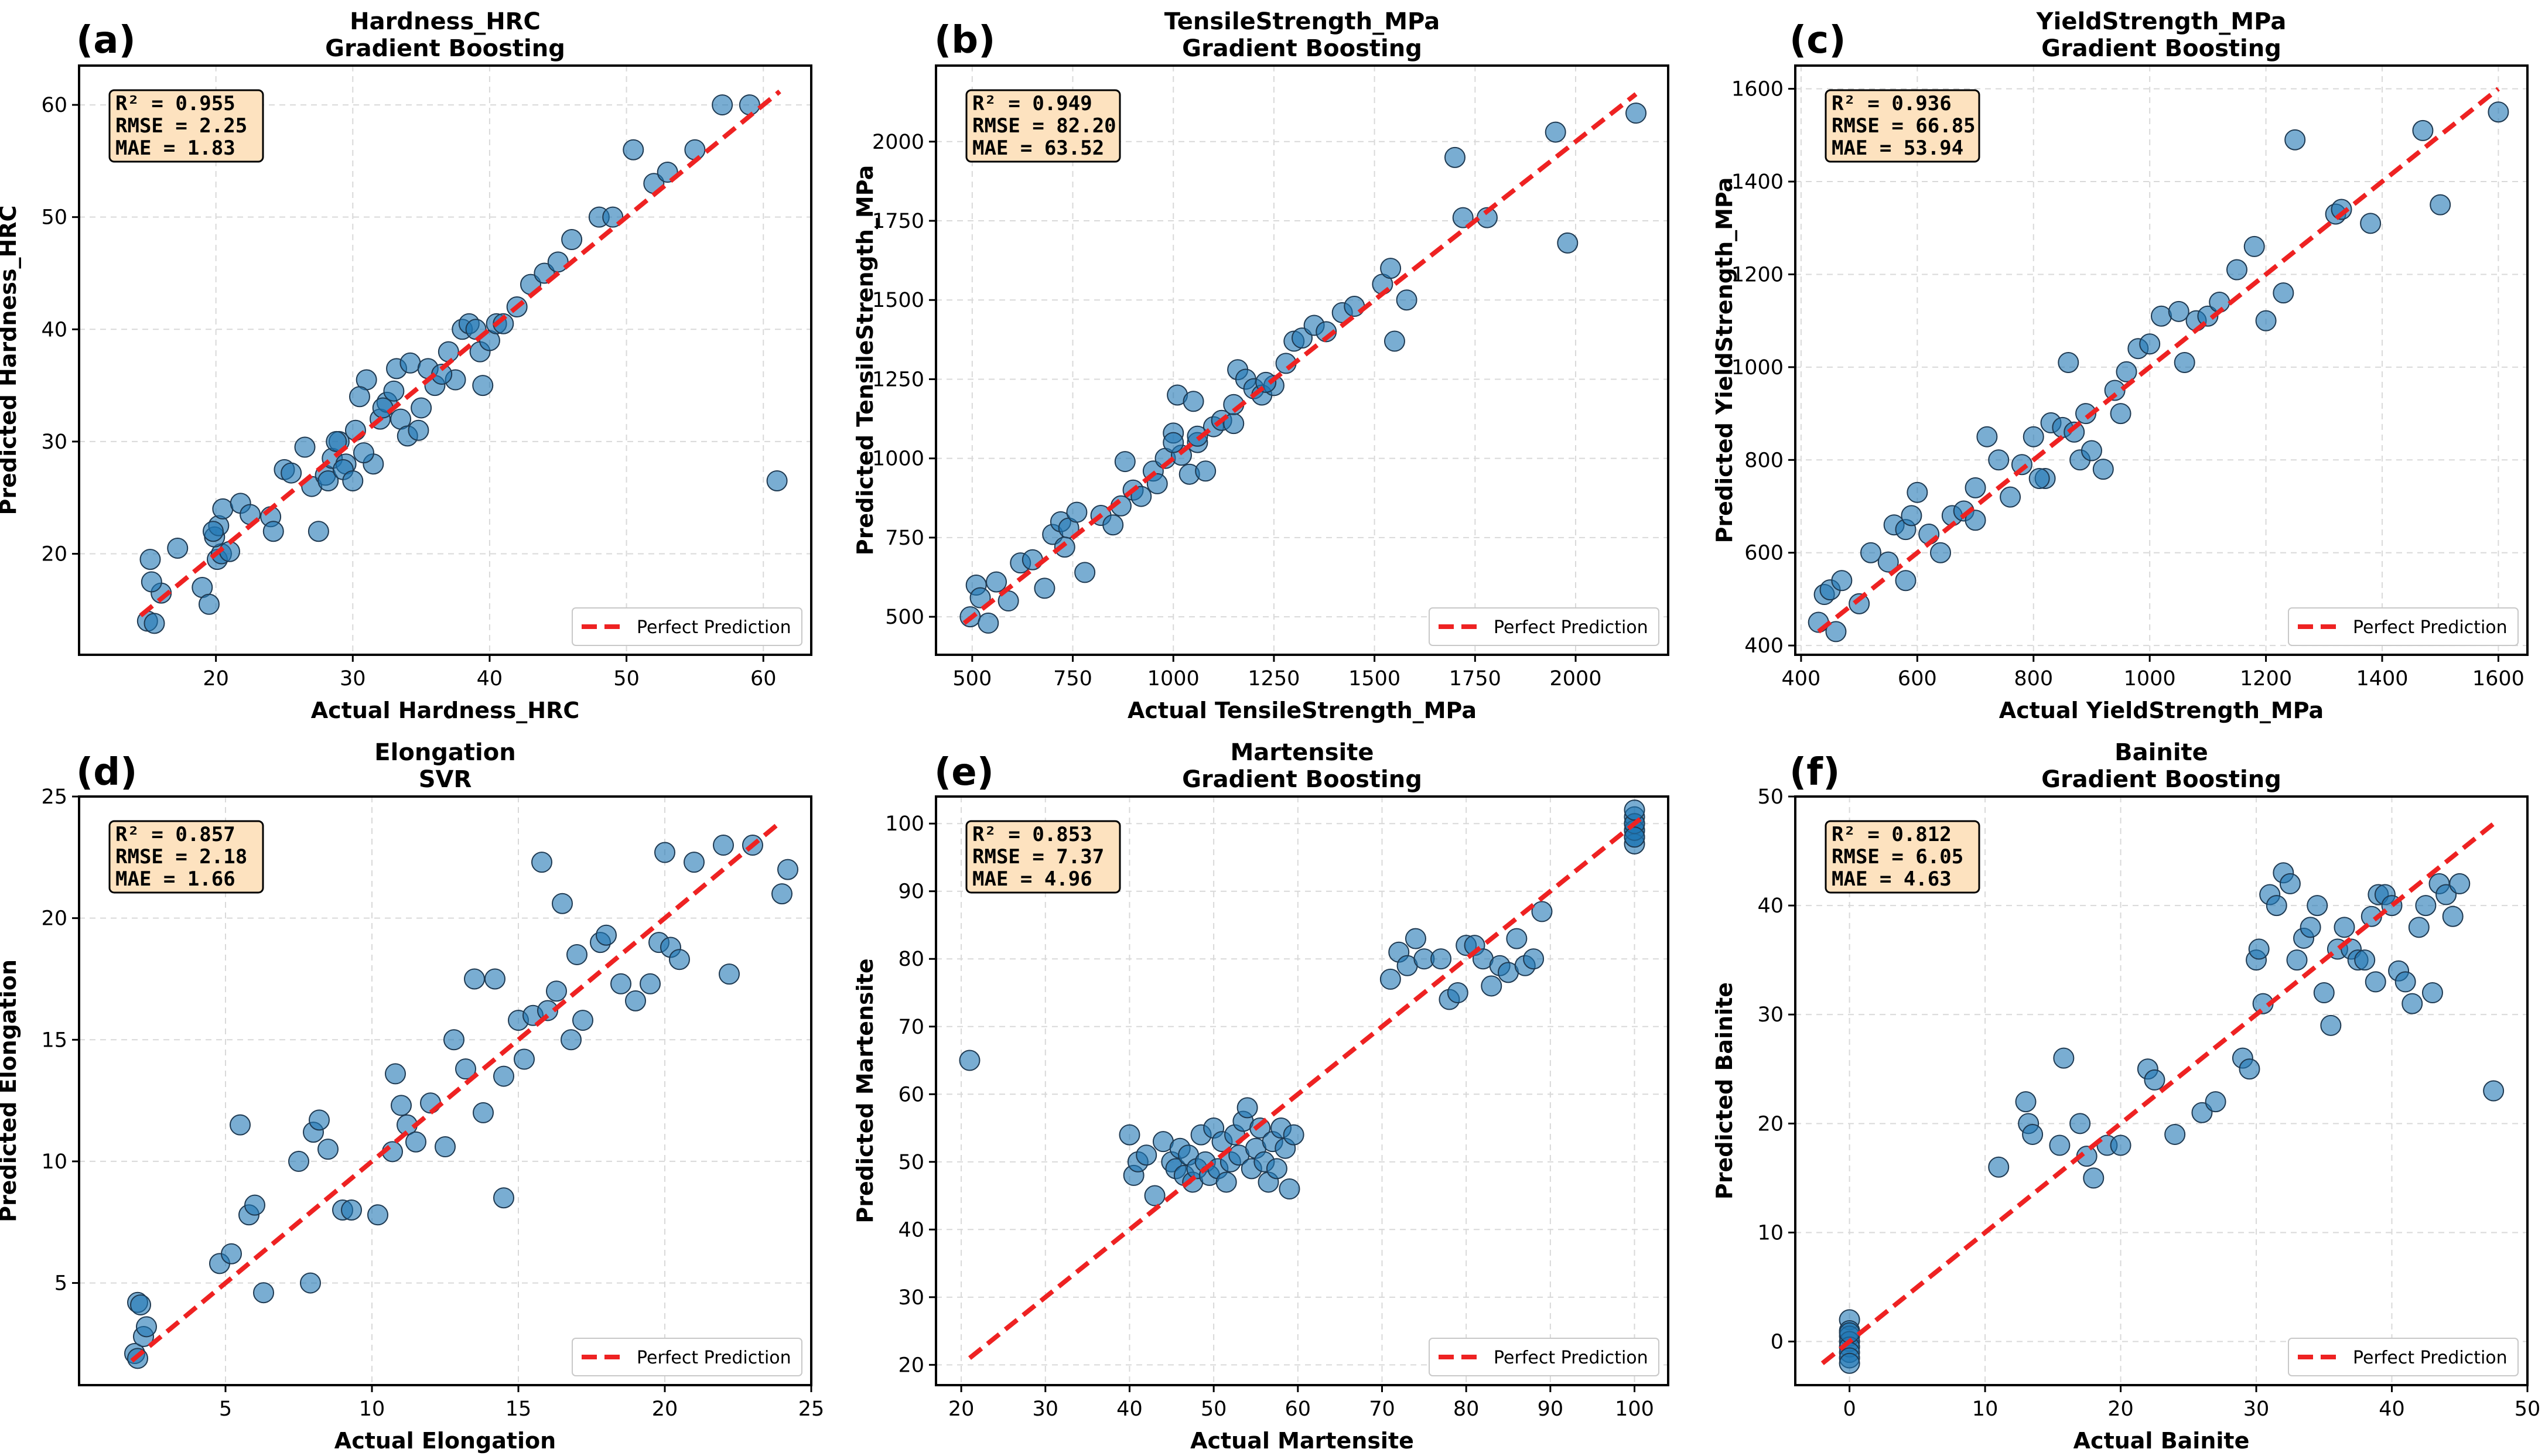  I want to click on stats-line: MAE = 1.66, so click(175, 879).